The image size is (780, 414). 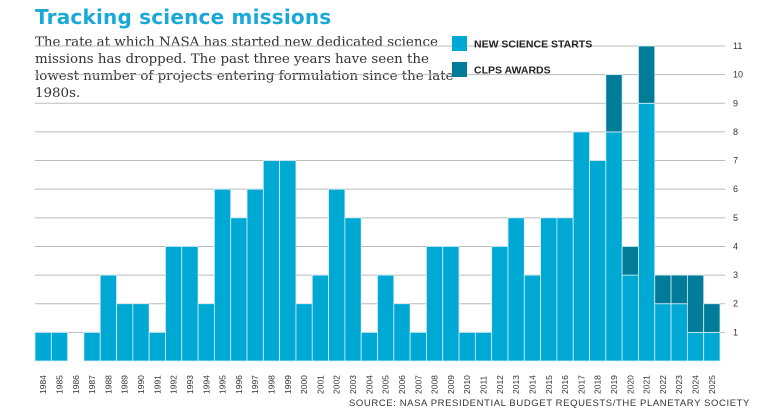 I want to click on x-tick-label: 1991, so click(x=157, y=384).